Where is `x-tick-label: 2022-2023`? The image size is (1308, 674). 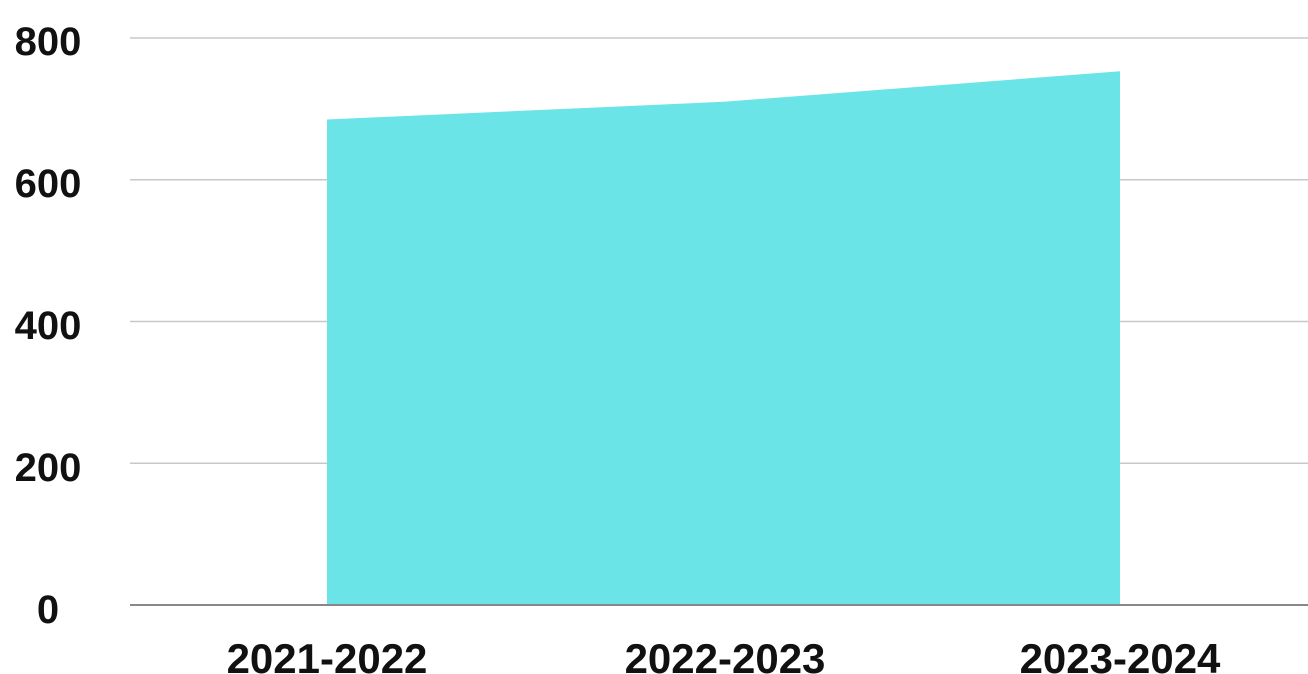 x-tick-label: 2022-2023 is located at coordinates (725, 654).